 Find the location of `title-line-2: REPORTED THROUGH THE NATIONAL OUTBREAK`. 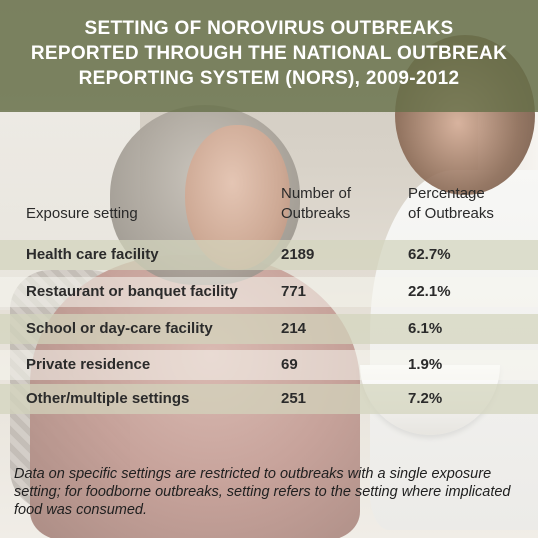

title-line-2: REPORTED THROUGH THE NATIONAL OUTBREAK is located at coordinates (269, 53).